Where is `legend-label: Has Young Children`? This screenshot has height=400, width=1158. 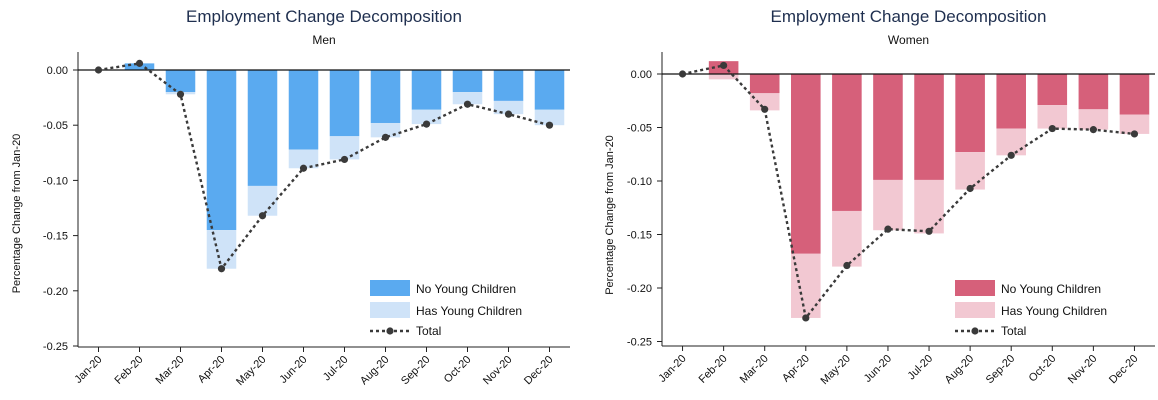 legend-label: Has Young Children is located at coordinates (469, 311).